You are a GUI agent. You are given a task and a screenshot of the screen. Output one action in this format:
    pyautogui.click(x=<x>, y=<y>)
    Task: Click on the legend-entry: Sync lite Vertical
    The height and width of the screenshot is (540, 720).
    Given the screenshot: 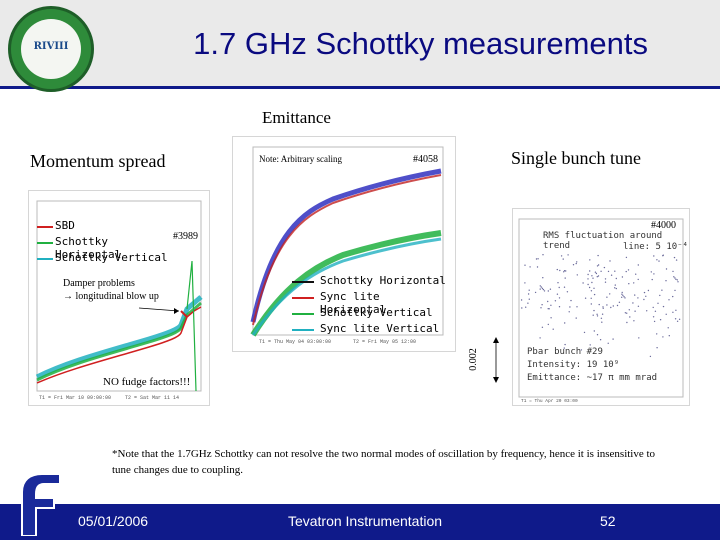 What is the action you would take?
    pyautogui.click(x=372, y=330)
    